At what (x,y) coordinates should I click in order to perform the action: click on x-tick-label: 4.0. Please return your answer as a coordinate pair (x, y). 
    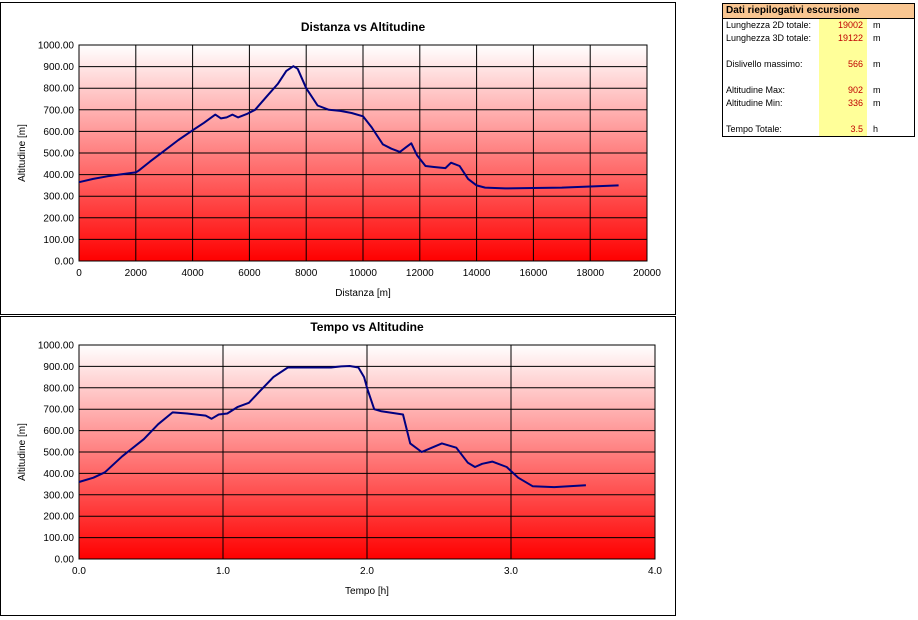
    Looking at the image, I should click on (655, 571).